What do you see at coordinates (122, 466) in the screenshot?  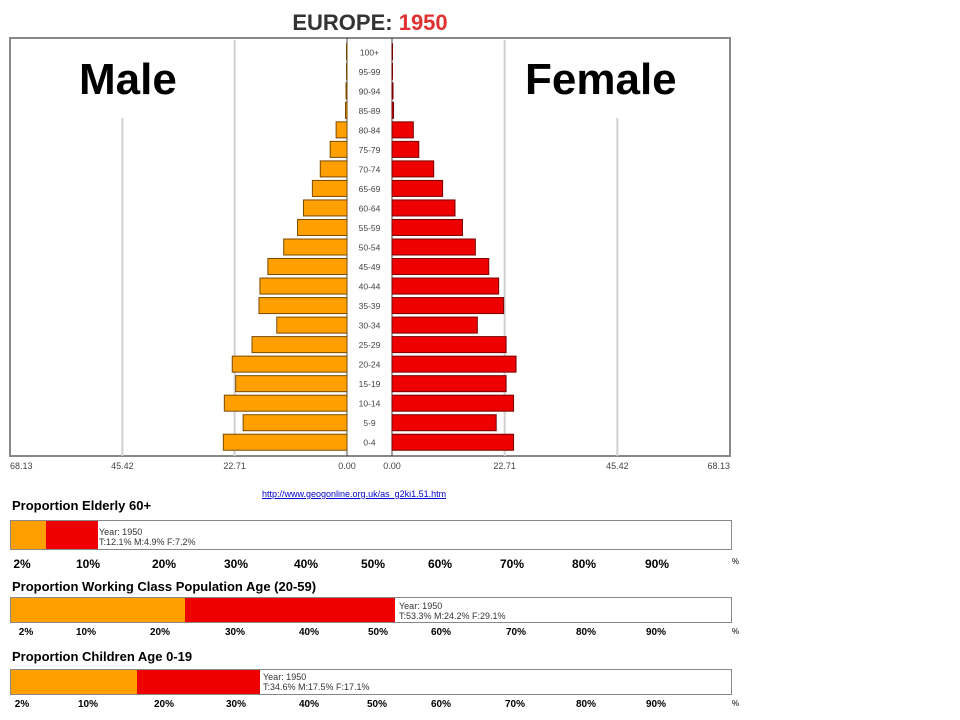 I see `x-tick-left: 45.42` at bounding box center [122, 466].